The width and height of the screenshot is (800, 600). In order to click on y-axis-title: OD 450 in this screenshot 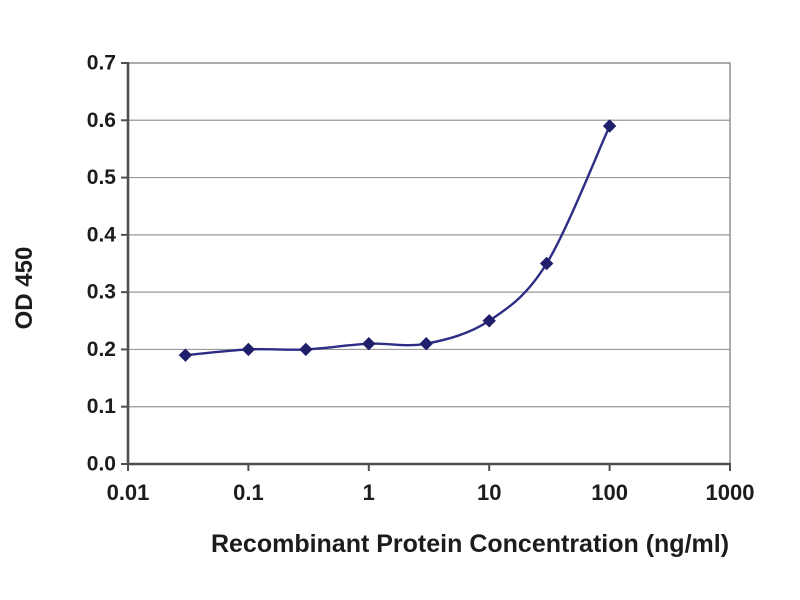, I will do `click(24, 288)`.